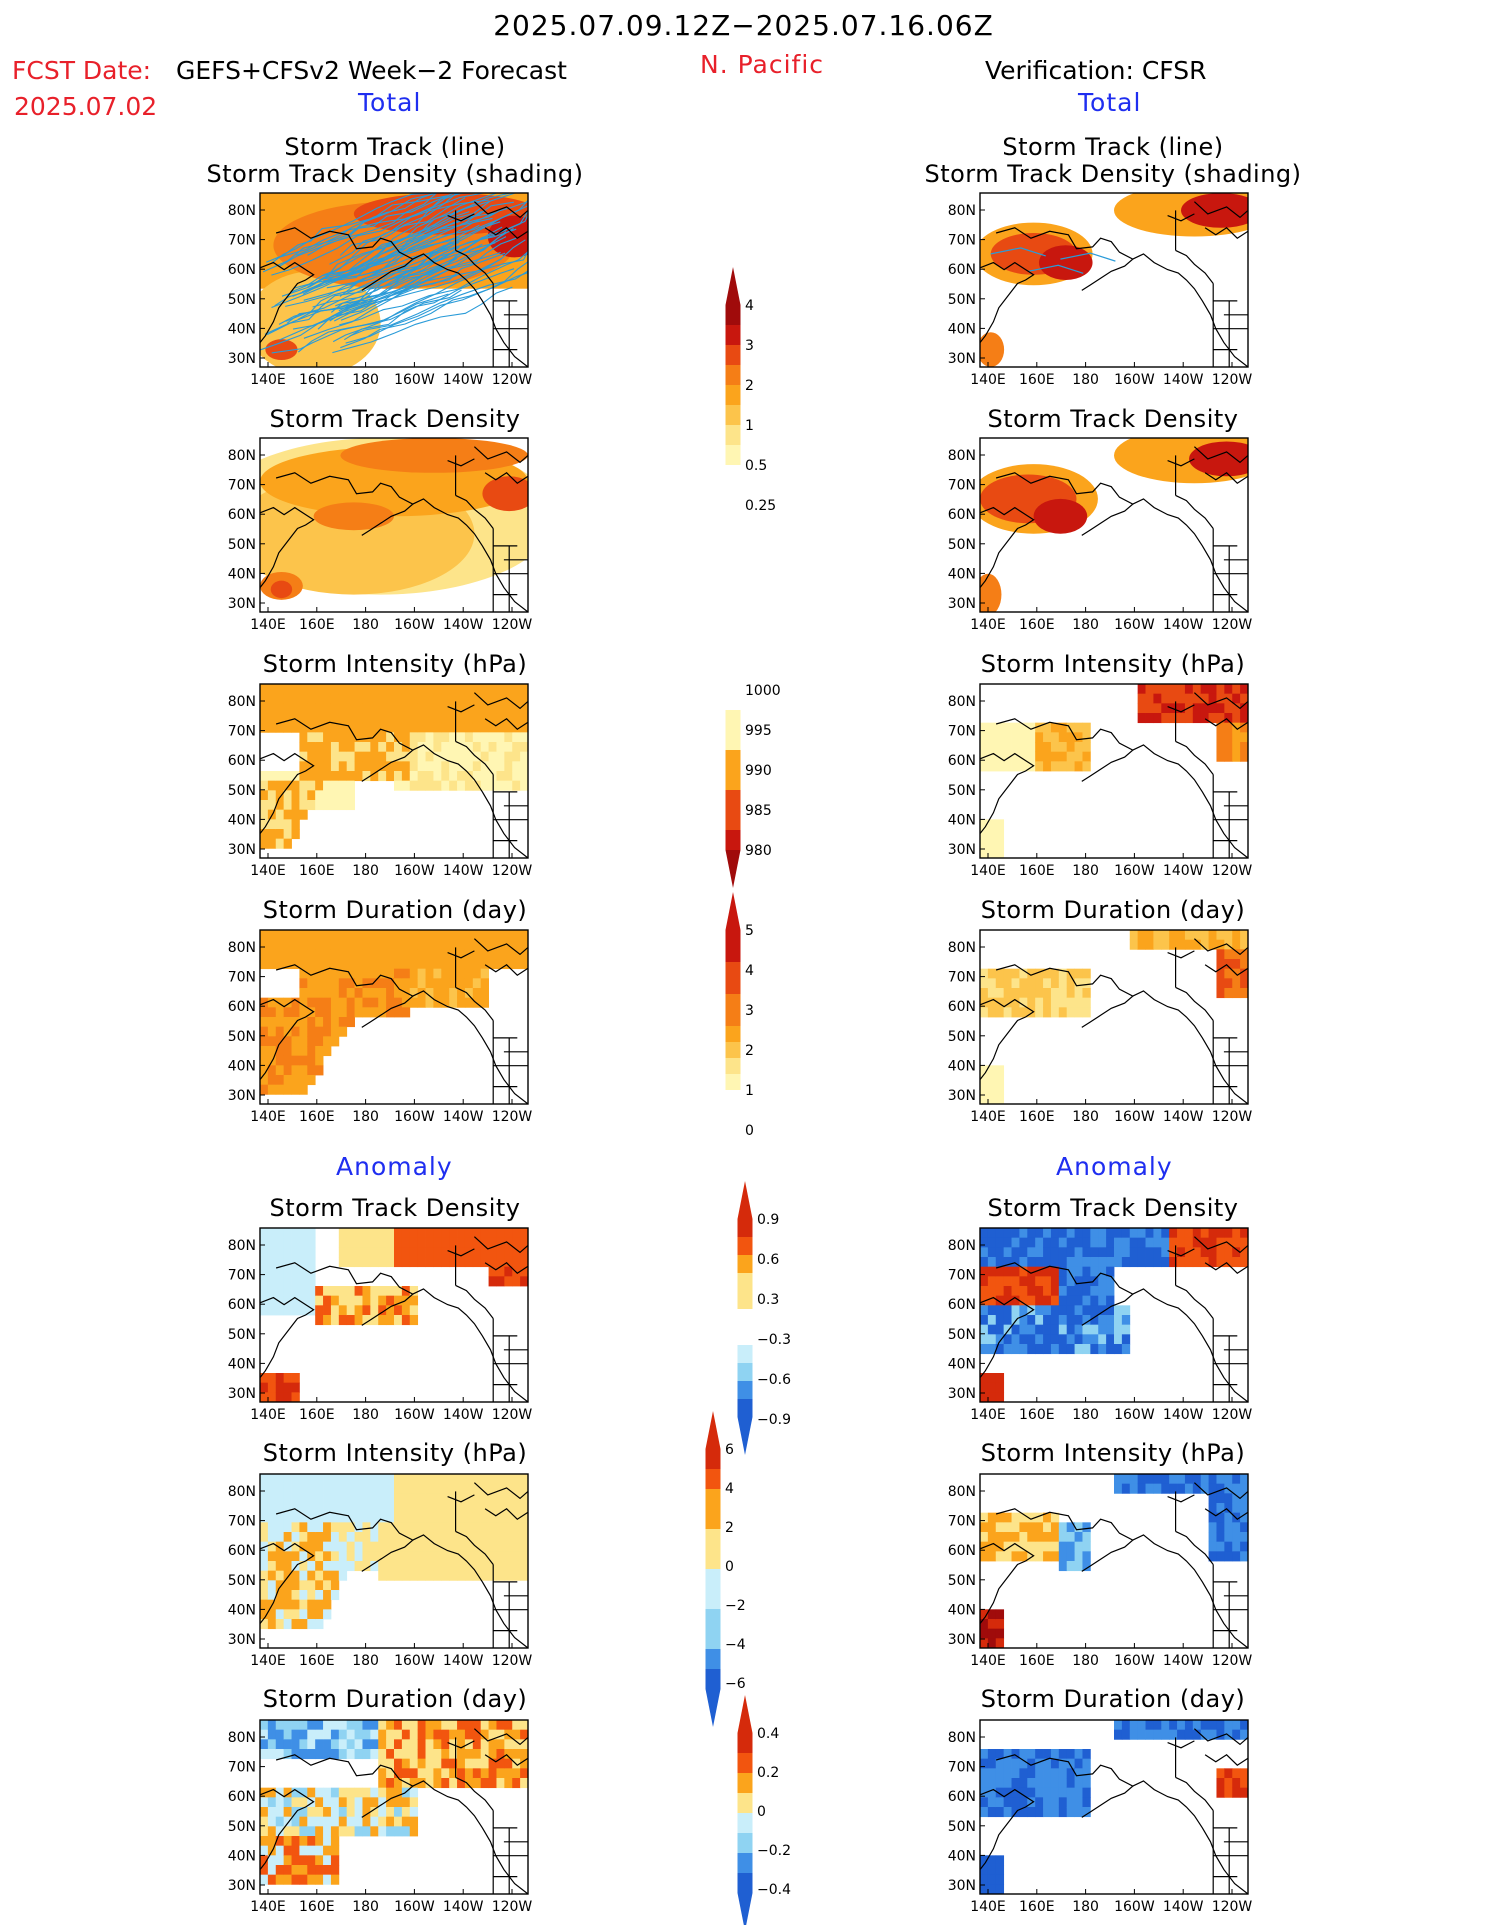 This screenshot has width=1487, height=1925. What do you see at coordinates (395, 147) in the screenshot?
I see `title-line-1: Storm Track (line)` at bounding box center [395, 147].